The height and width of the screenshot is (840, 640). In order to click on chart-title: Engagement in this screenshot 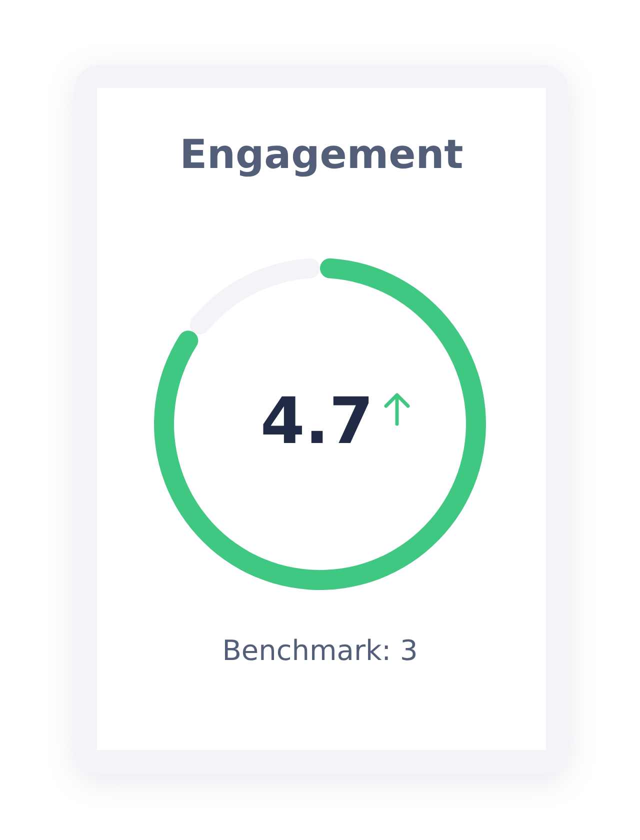, I will do `click(322, 155)`.